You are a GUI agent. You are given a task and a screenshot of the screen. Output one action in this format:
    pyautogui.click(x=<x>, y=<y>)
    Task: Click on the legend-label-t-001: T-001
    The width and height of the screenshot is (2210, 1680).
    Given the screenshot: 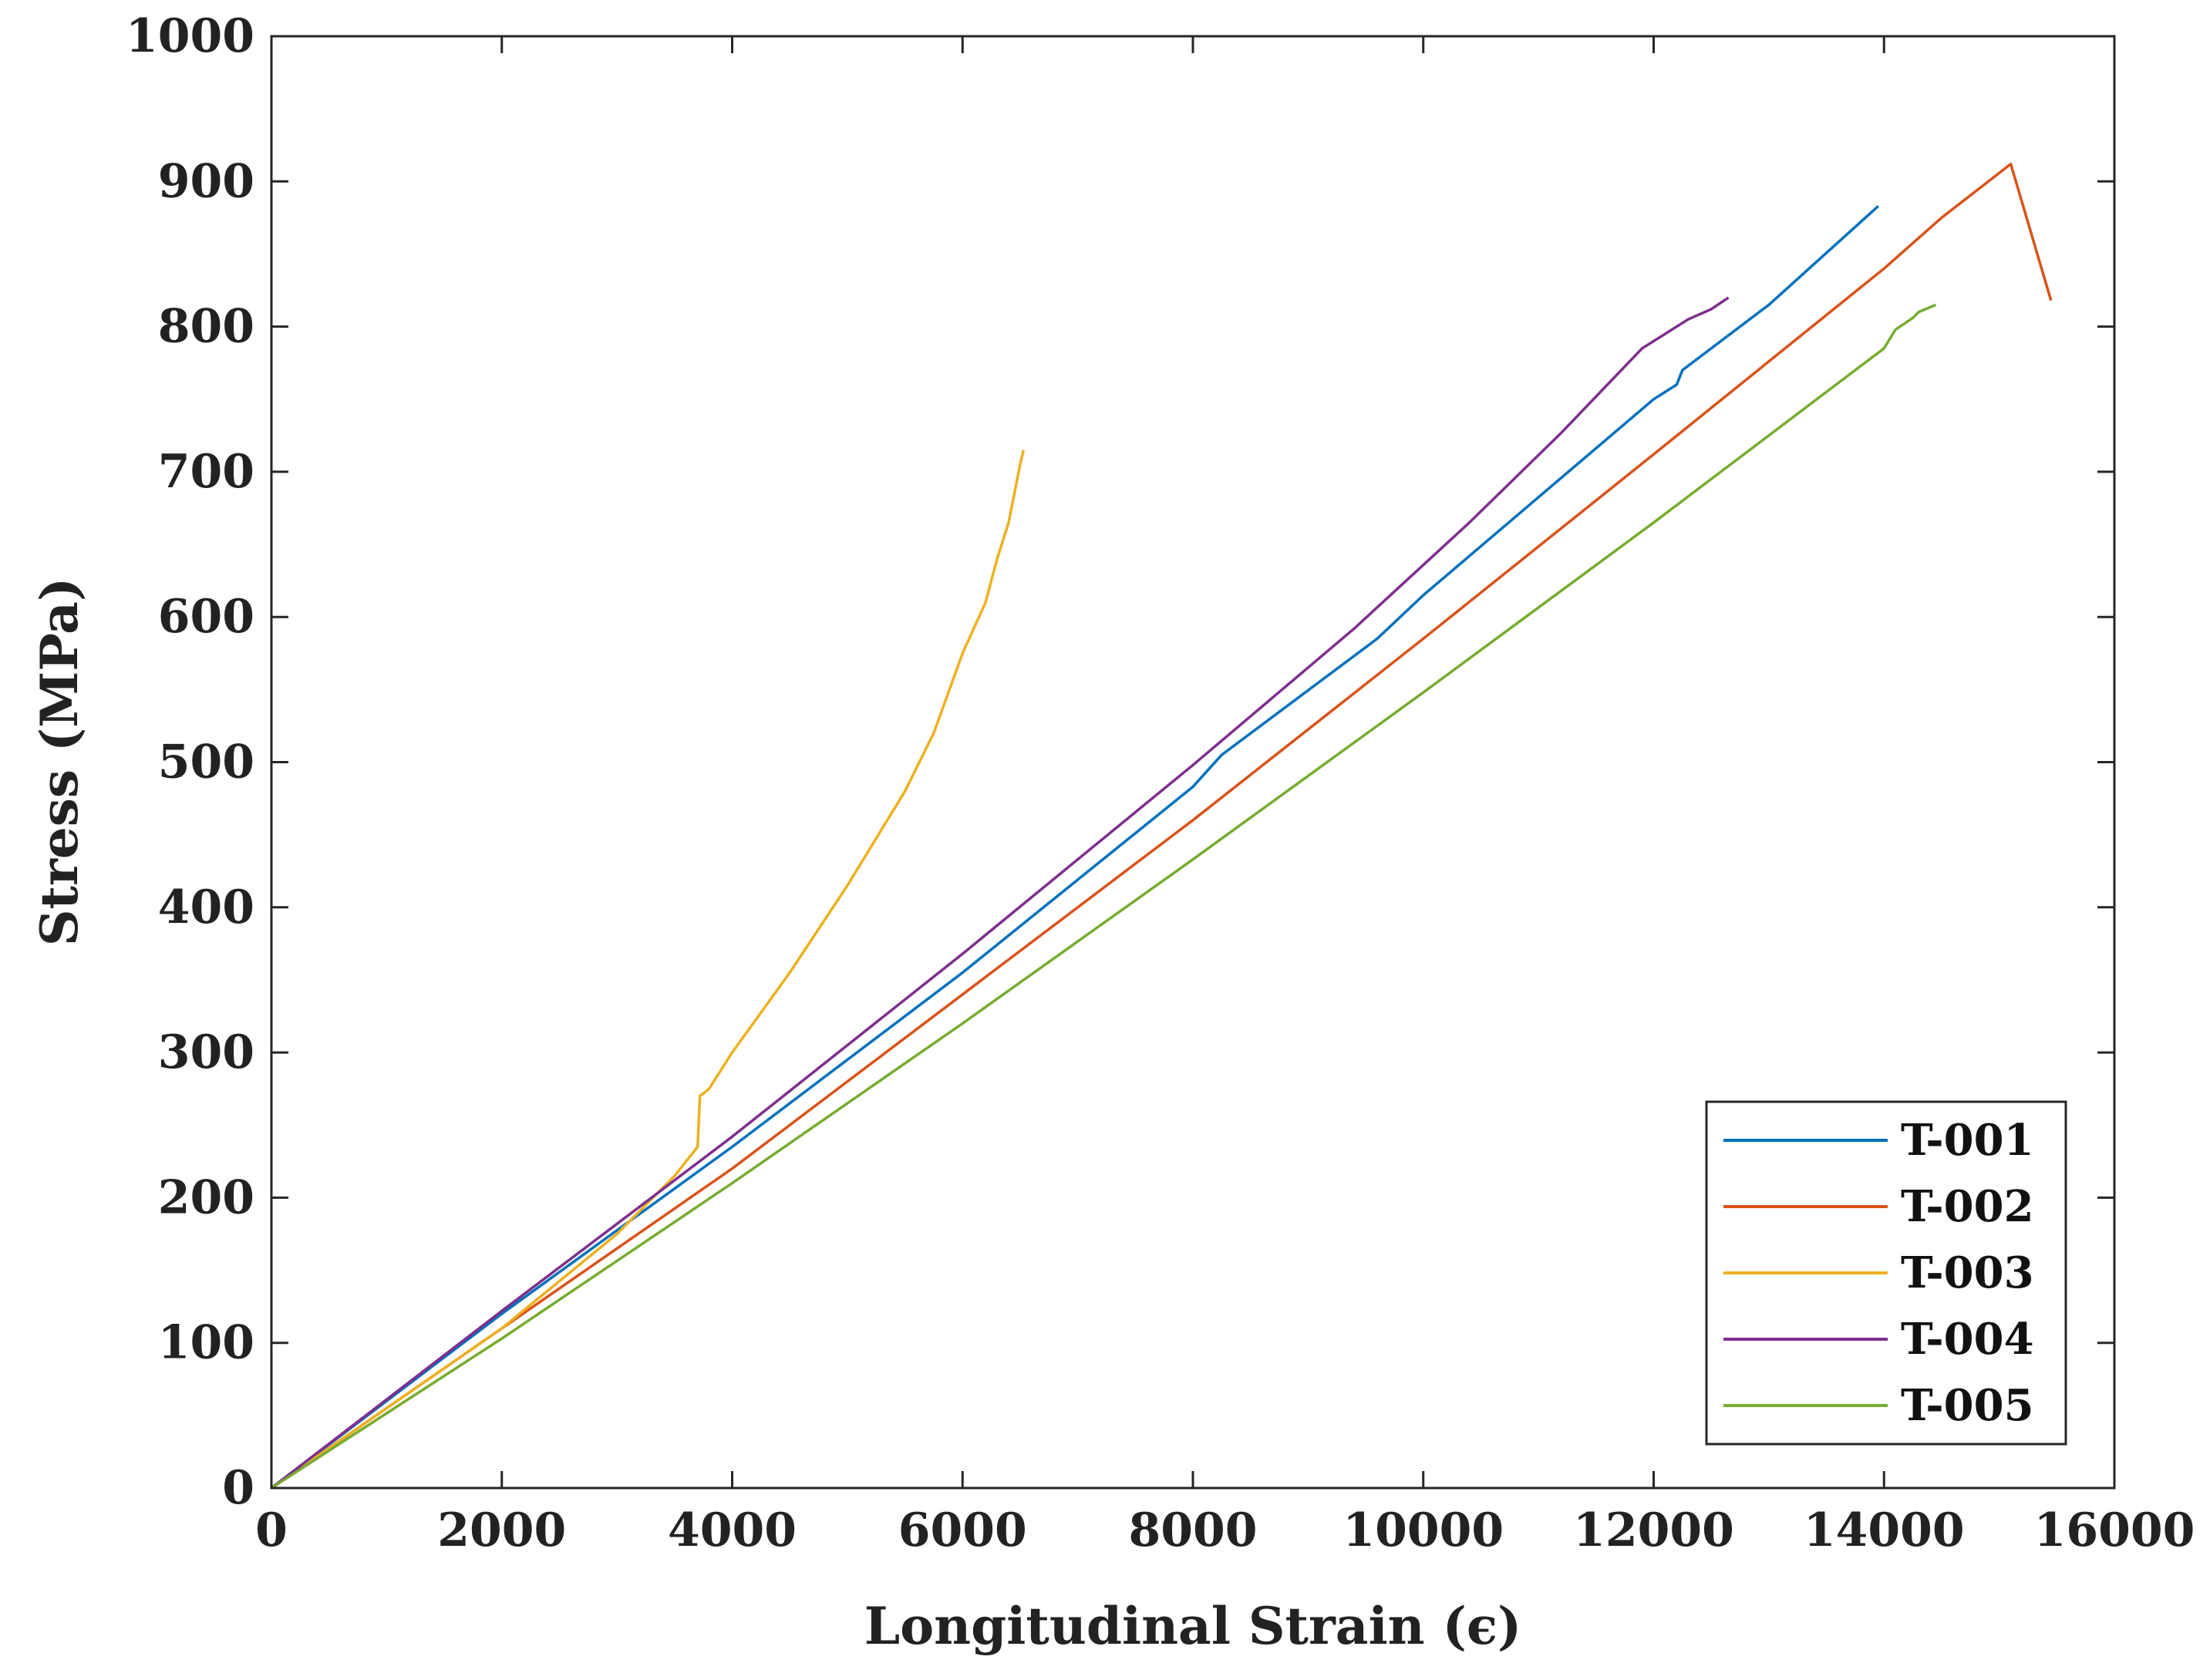 What is the action you would take?
    pyautogui.click(x=1967, y=1140)
    